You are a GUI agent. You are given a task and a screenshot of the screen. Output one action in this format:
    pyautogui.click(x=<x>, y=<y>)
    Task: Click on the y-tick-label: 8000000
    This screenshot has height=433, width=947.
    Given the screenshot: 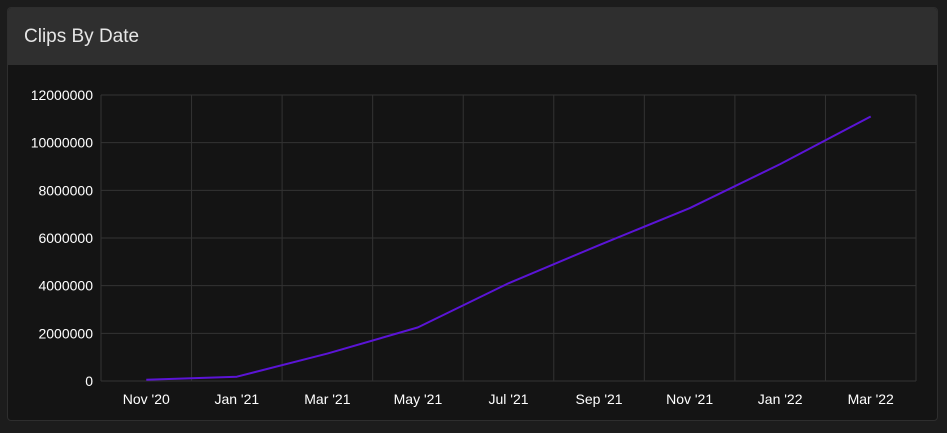 What is the action you would take?
    pyautogui.click(x=65, y=190)
    